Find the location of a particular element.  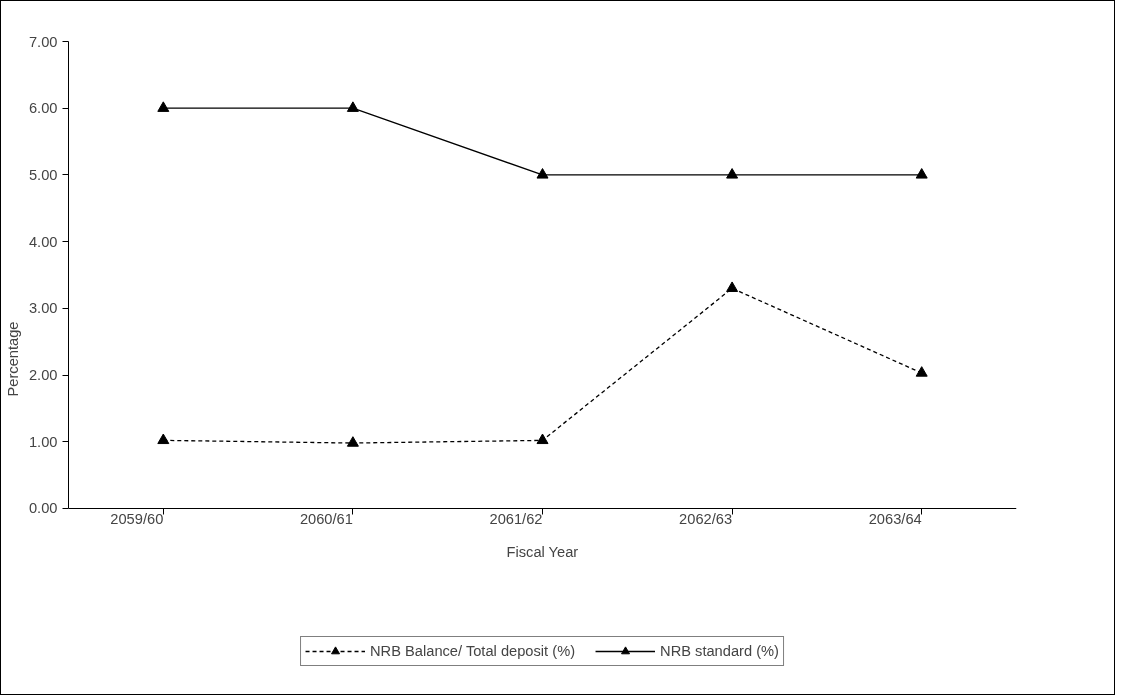

x-tick-label: 2061/62 is located at coordinates (516, 519).